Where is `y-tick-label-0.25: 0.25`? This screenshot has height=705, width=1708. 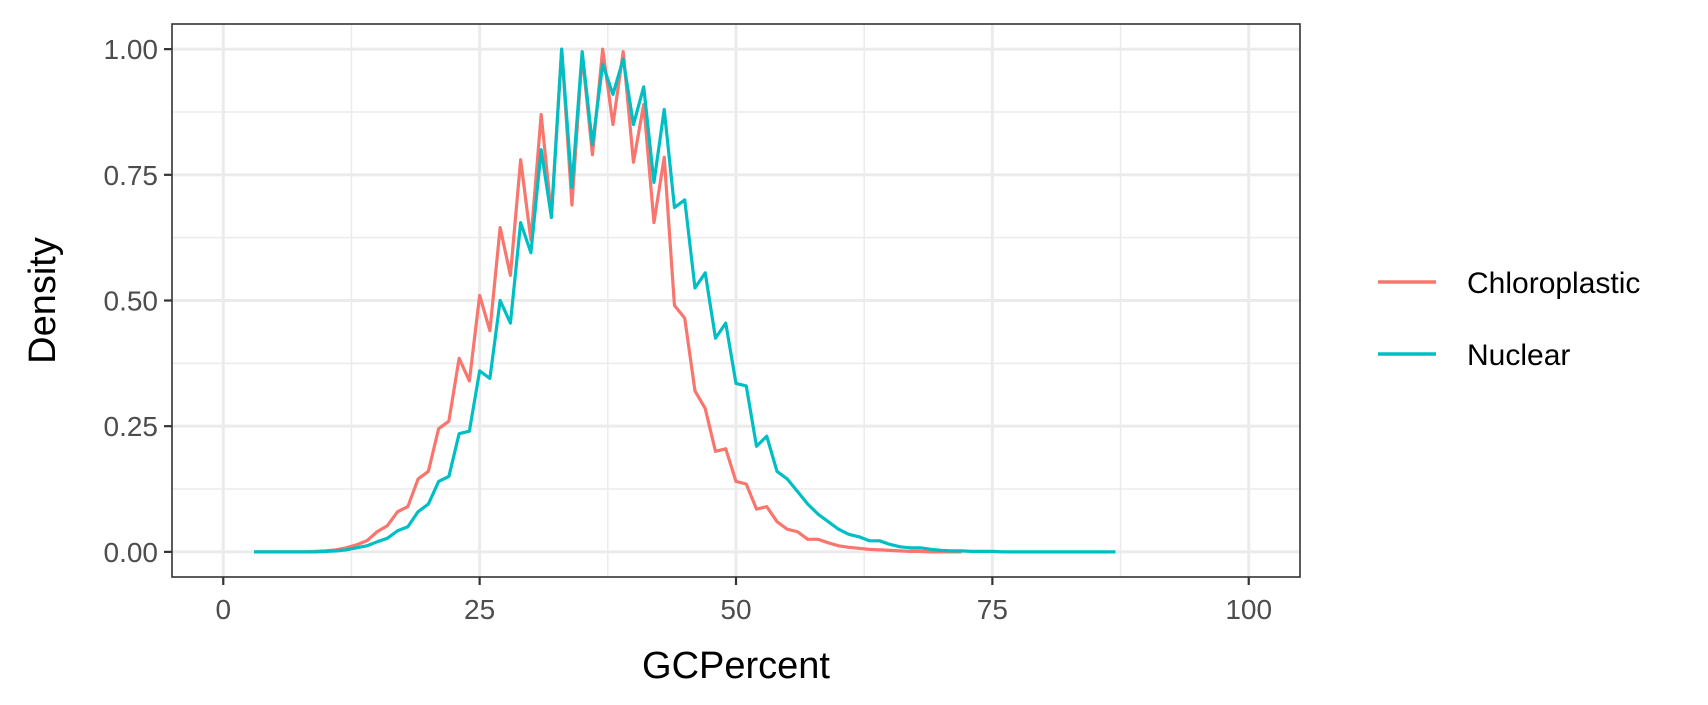
y-tick-label-0.25: 0.25 is located at coordinates (131, 426).